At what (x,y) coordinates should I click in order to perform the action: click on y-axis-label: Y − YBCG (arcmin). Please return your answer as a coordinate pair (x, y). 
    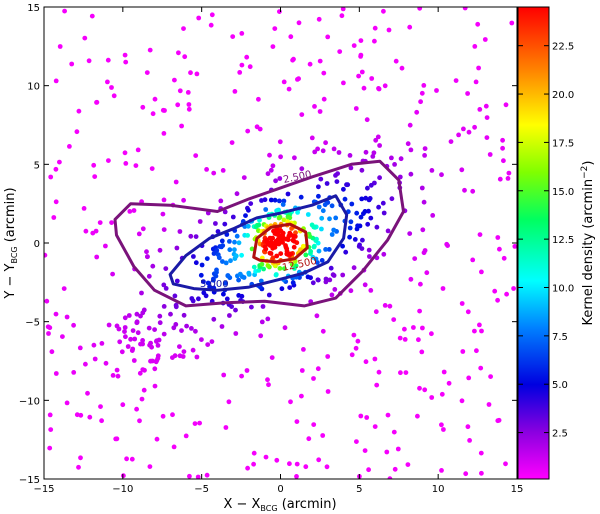
    Looking at the image, I should click on (11, 243).